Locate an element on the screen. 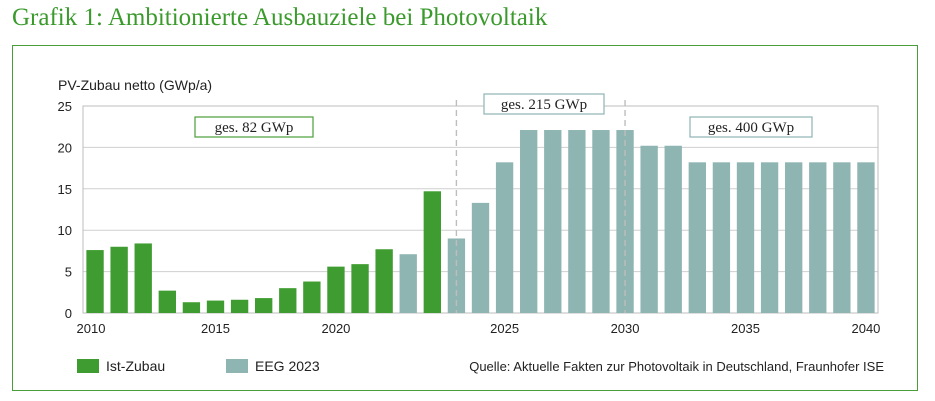 The image size is (935, 401). bar-ist-2013 is located at coordinates (167, 301).